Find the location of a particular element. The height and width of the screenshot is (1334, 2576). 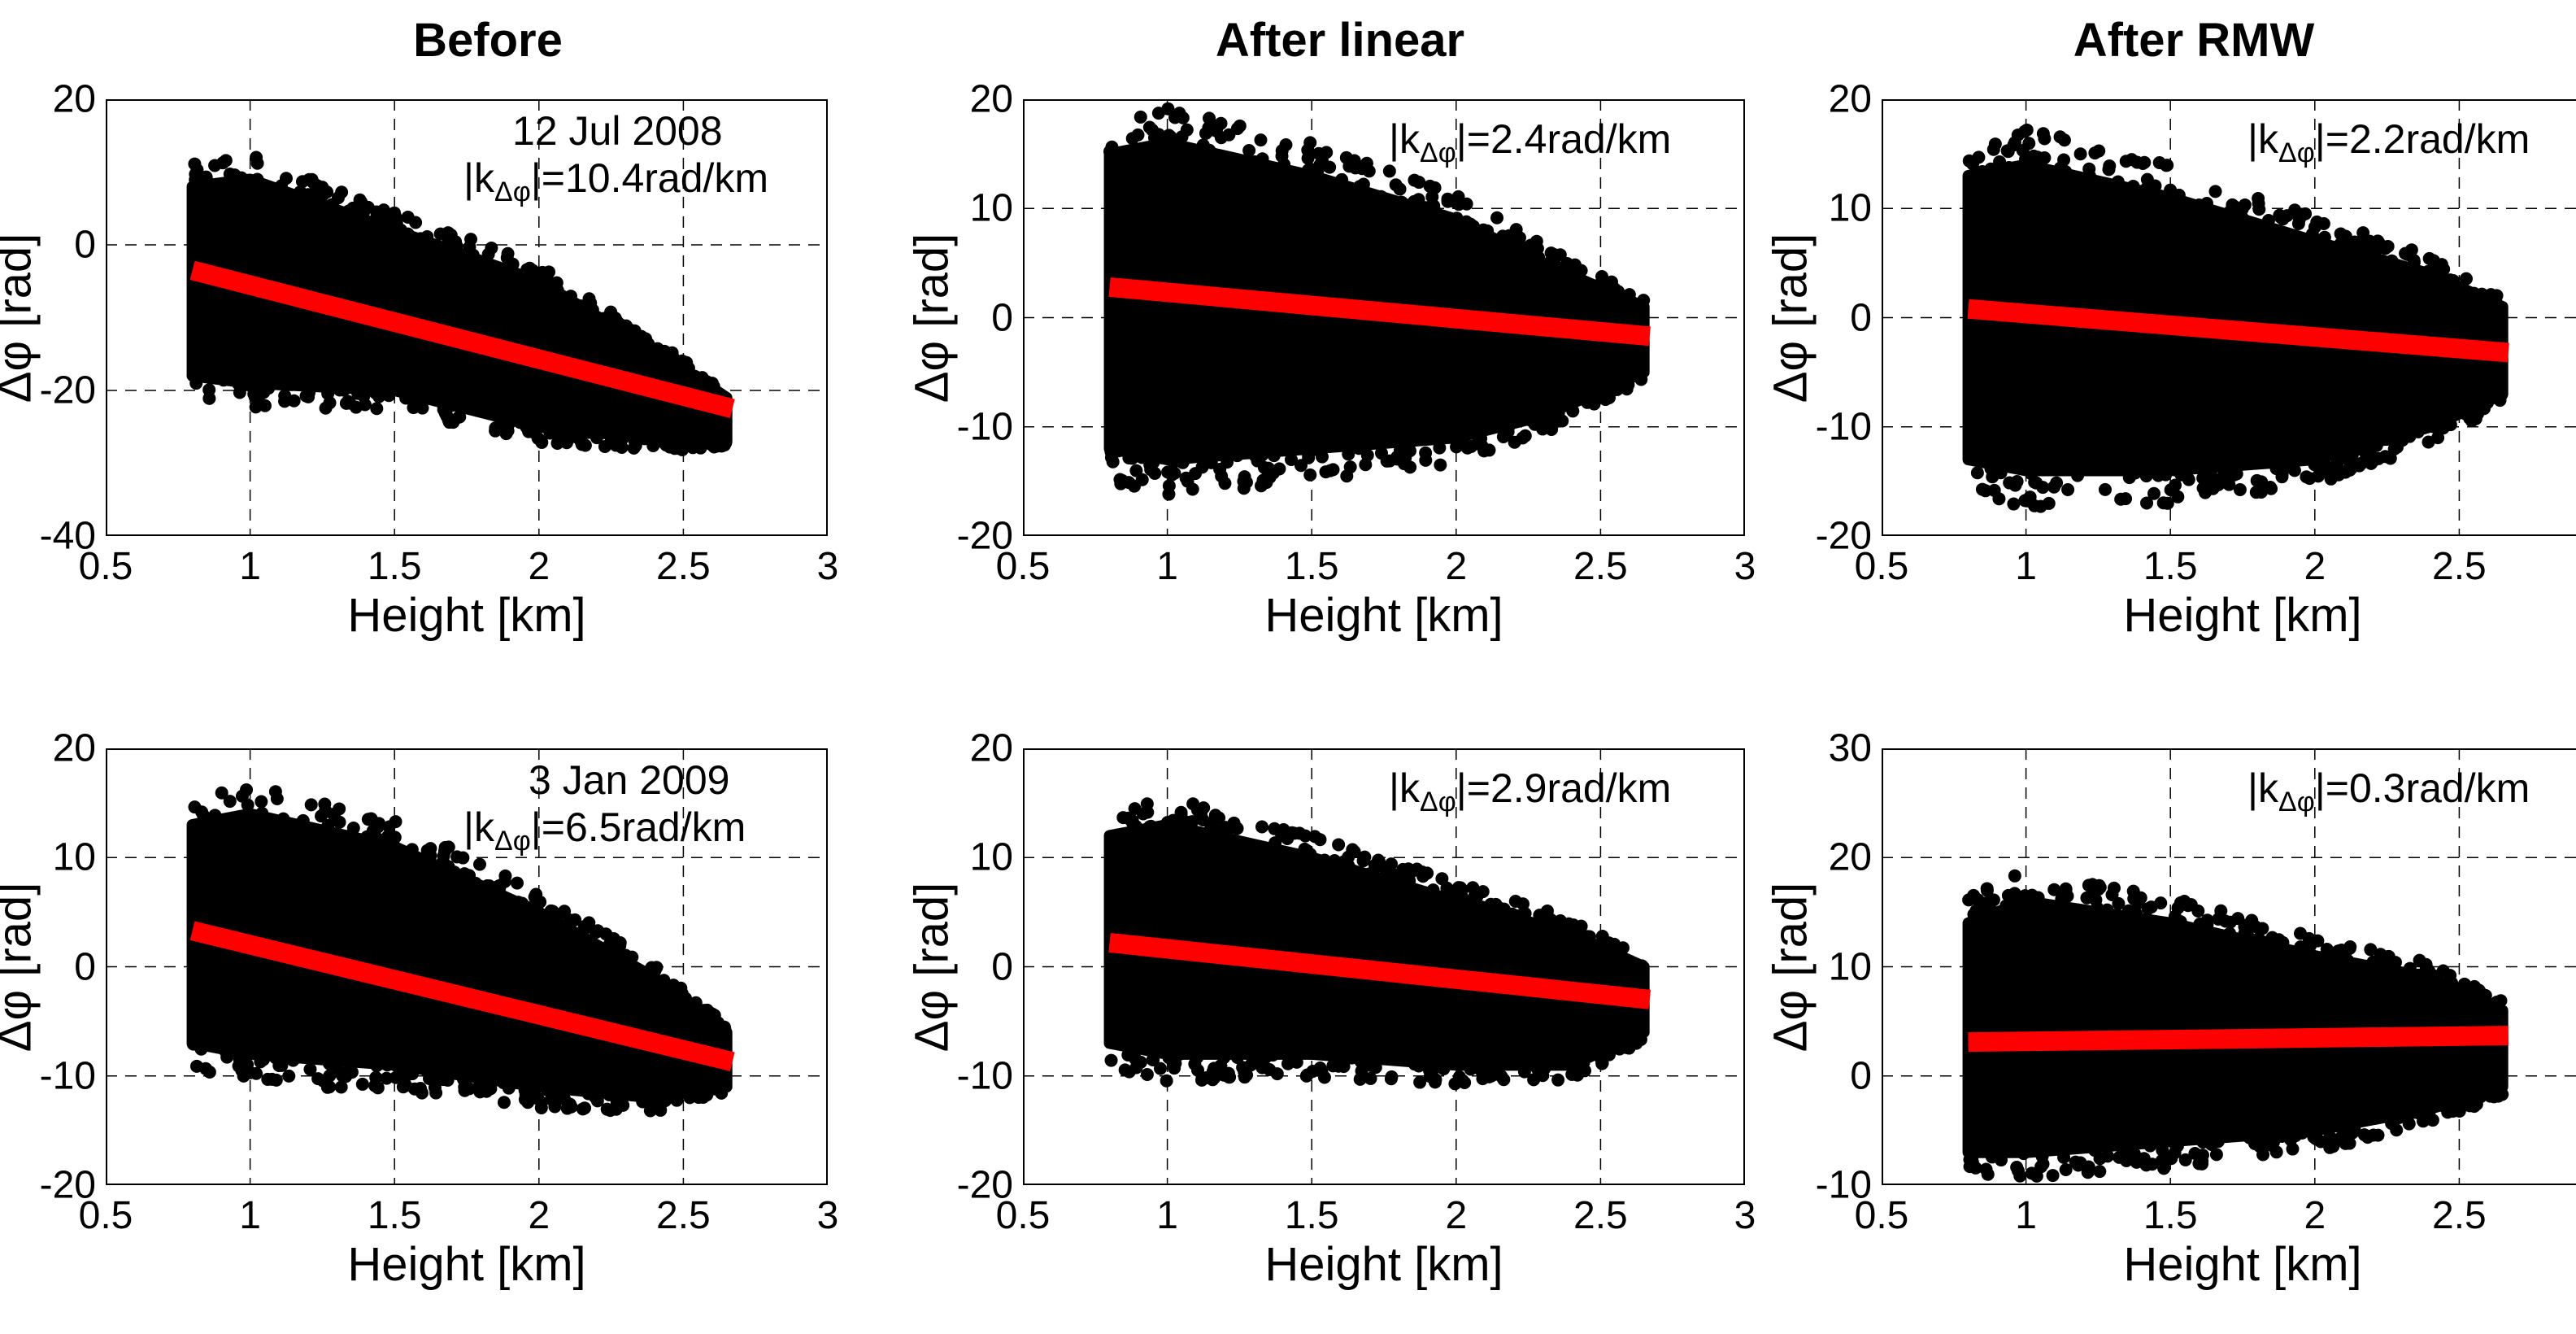

x-tick-label: 3 is located at coordinates (1745, 566).